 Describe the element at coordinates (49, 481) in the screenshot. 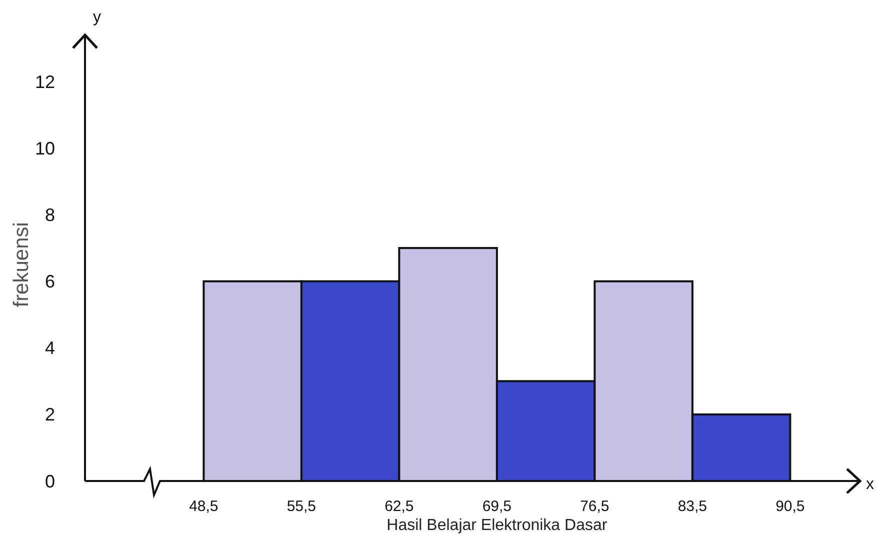

I see `y-tick-label: 0` at that location.